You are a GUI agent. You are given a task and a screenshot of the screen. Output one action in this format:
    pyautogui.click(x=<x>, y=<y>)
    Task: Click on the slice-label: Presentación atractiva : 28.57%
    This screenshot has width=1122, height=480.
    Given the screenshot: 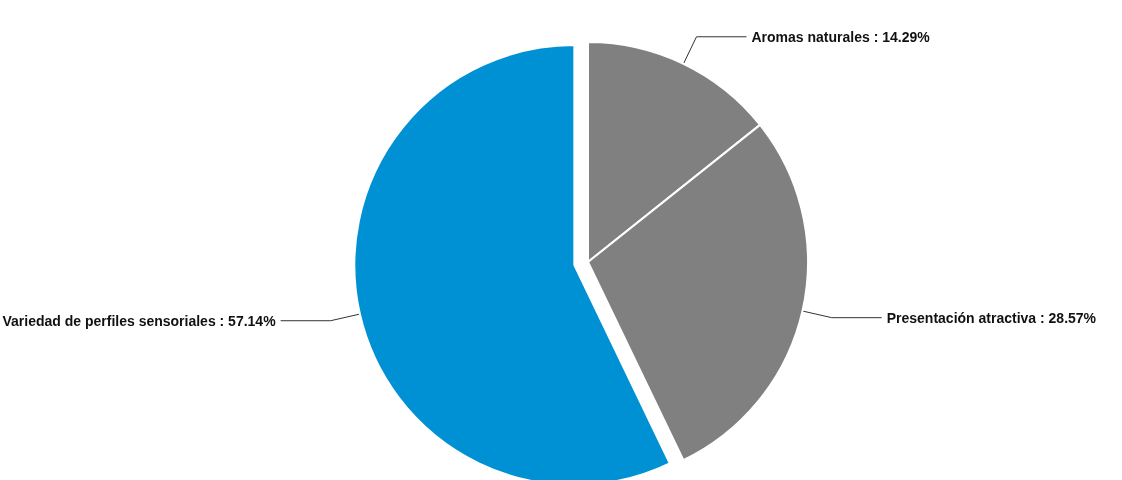 What is the action you would take?
    pyautogui.click(x=991, y=317)
    